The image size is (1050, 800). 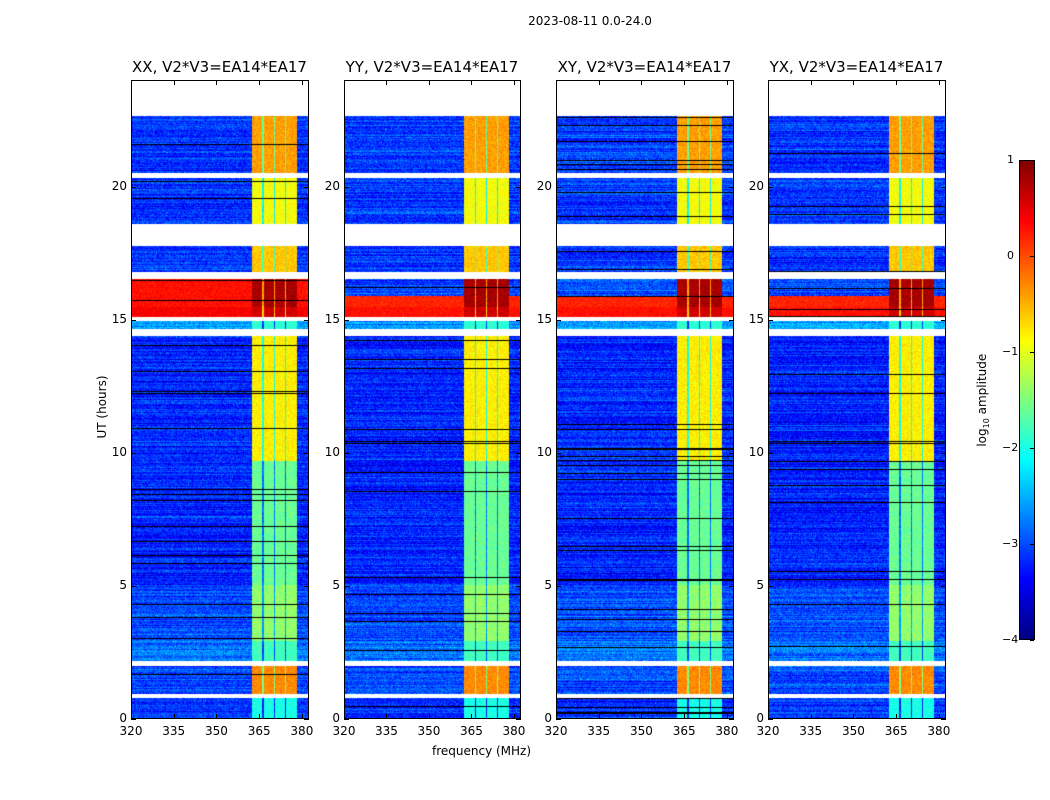 What do you see at coordinates (1010, 159) in the screenshot?
I see `colorbar-tick-label: 1` at bounding box center [1010, 159].